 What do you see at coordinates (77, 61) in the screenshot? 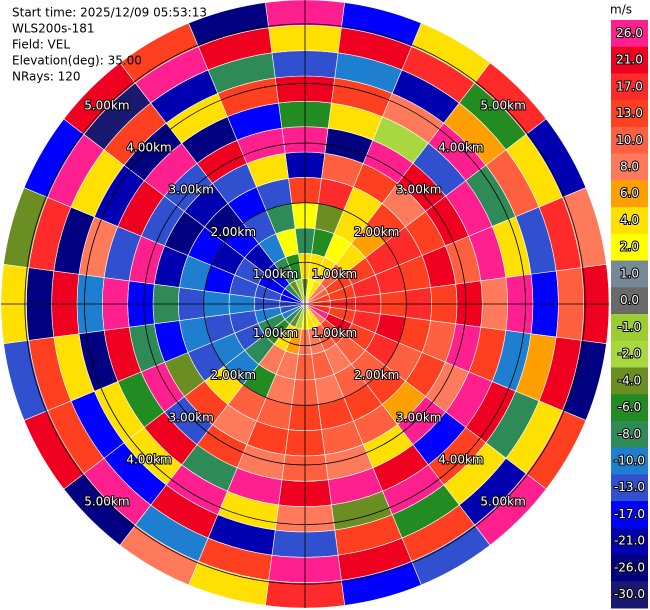
I see `info-line: Elevation(deg): 35.00` at bounding box center [77, 61].